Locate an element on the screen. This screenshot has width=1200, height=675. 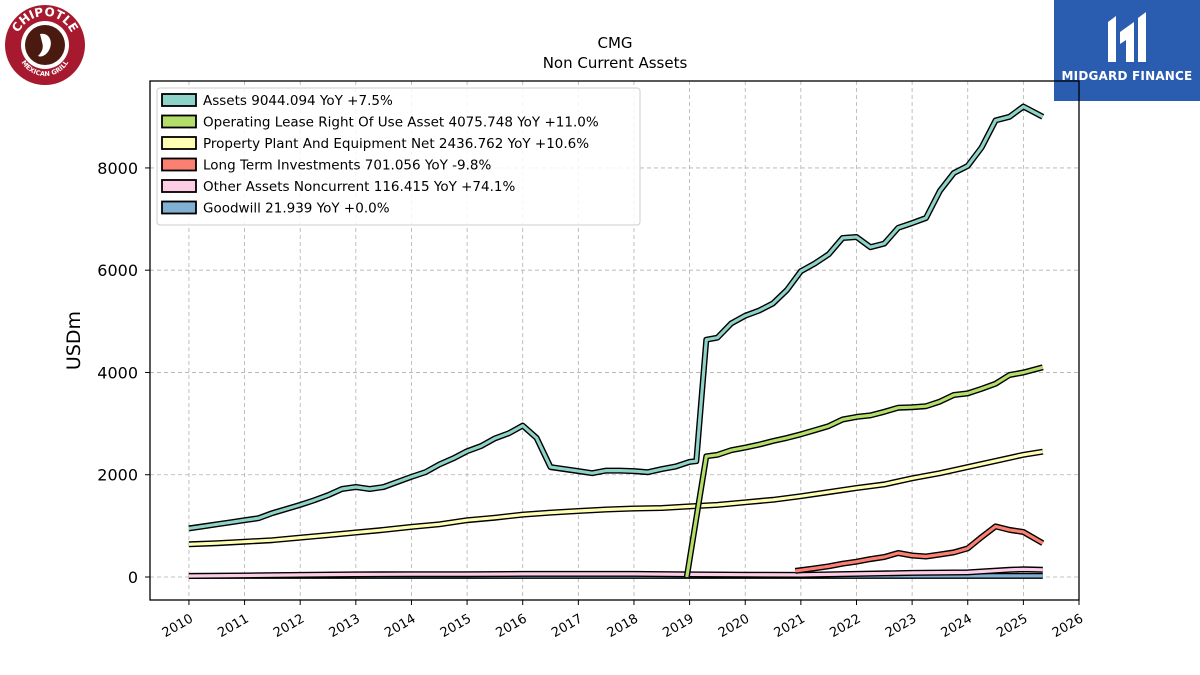
midgard-finance-logo: MIDGARD FINANCE is located at coordinates (1127, 50).